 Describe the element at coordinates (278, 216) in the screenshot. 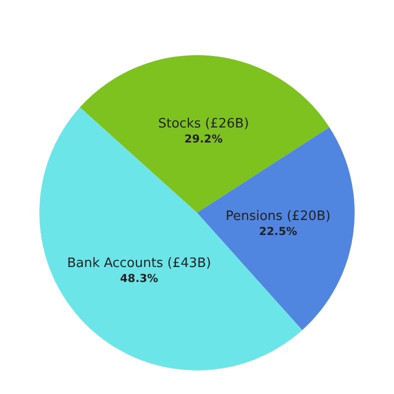

I see `slice-label: Pensions (£20B)` at that location.